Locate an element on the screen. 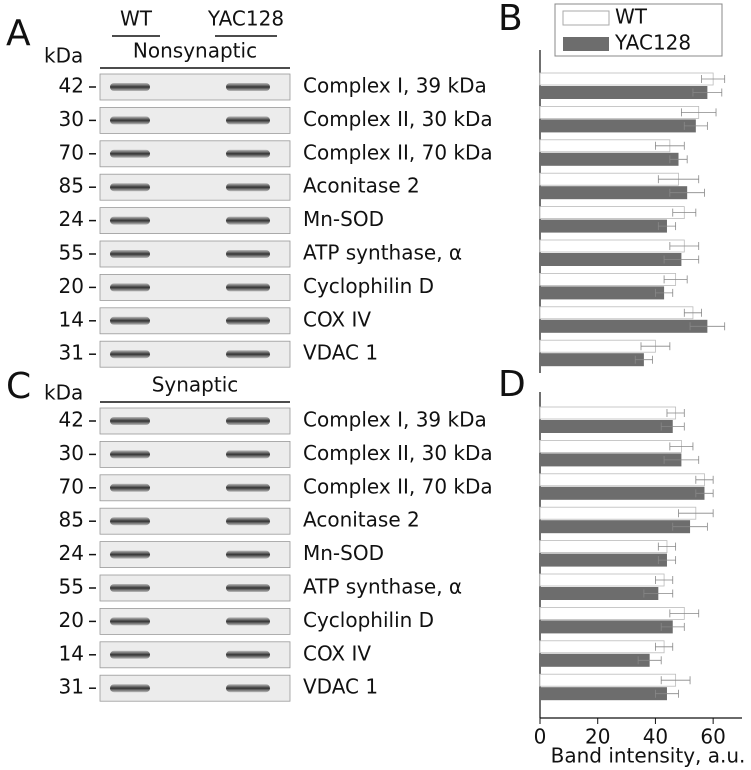  panel-letter: A is located at coordinates (18, 33).